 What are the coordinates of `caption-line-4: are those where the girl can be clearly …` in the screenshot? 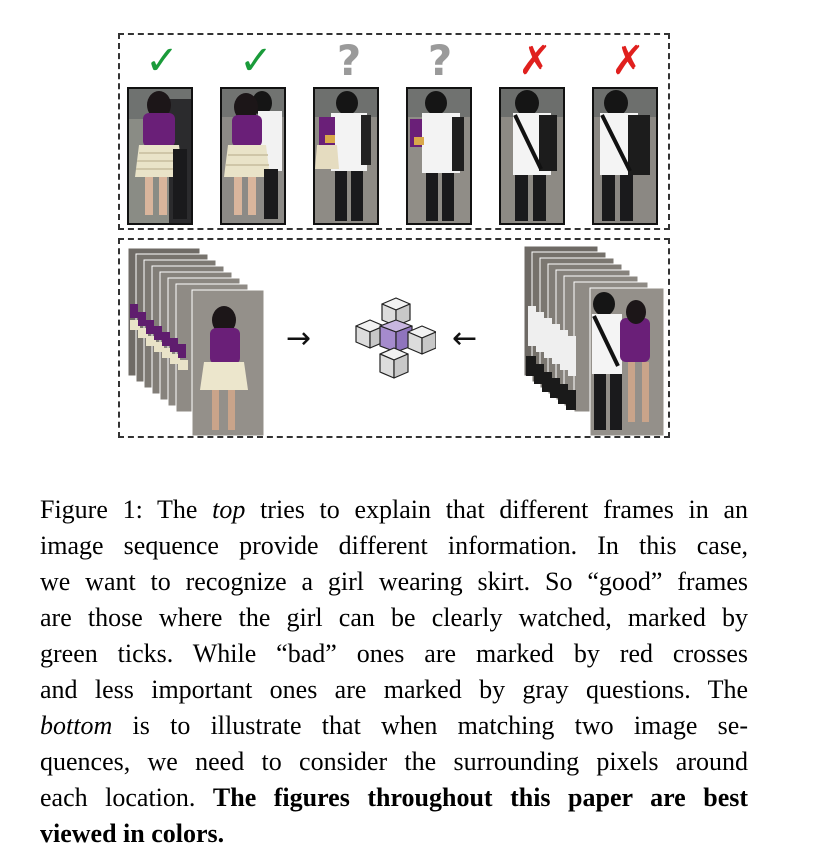 It's located at (394, 617).